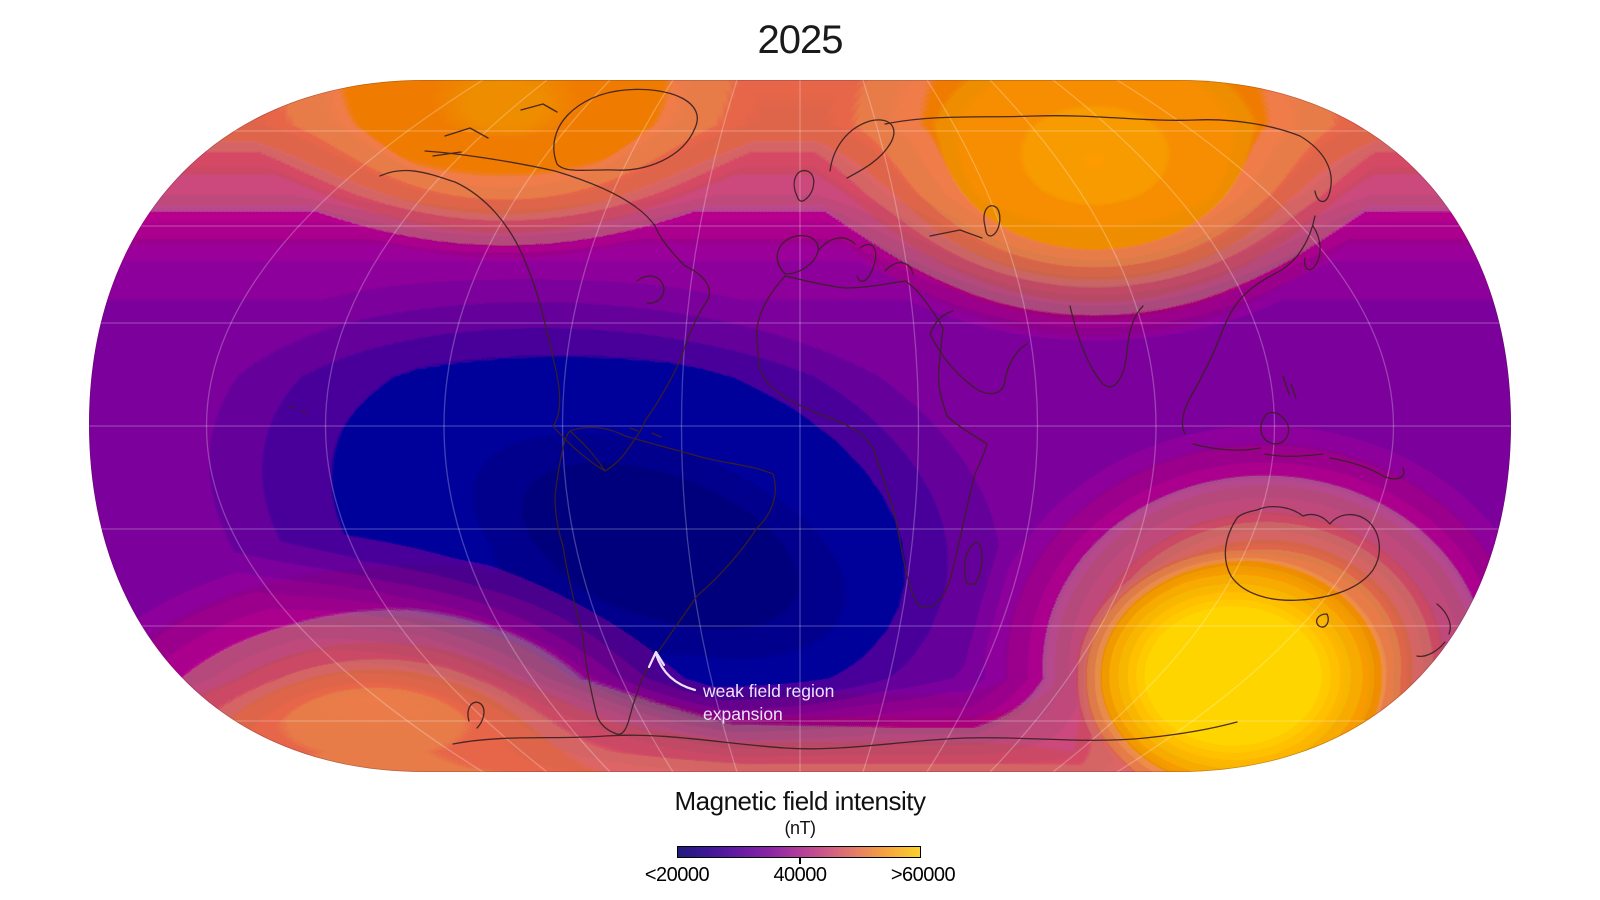 Image resolution: width=1600 pixels, height=900 pixels. Describe the element at coordinates (800, 801) in the screenshot. I see `legend-title: Magnetic field intensity` at that location.